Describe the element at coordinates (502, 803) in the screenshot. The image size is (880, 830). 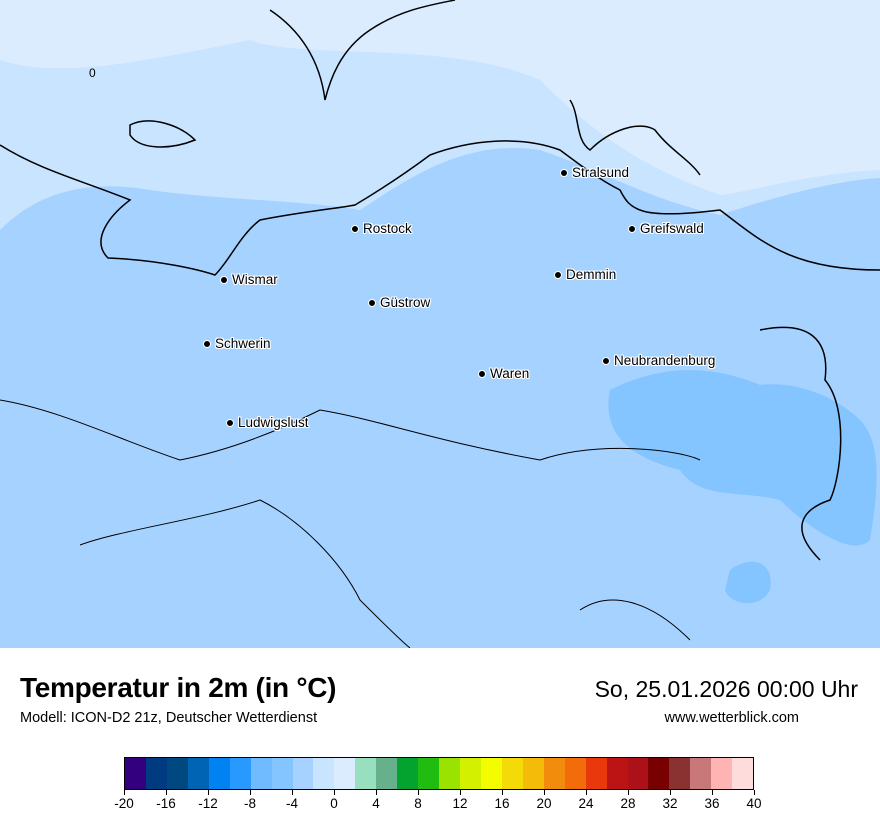
I see `legend-tick-label: 16` at that location.